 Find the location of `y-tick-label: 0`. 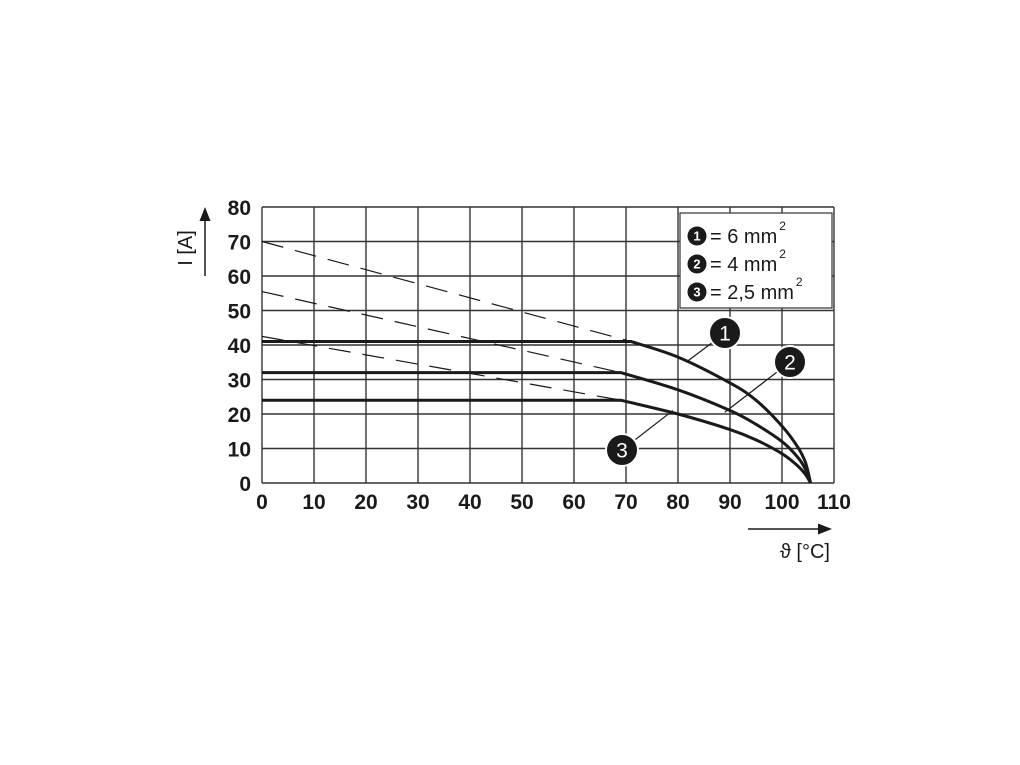

y-tick-label: 0 is located at coordinates (245, 484).